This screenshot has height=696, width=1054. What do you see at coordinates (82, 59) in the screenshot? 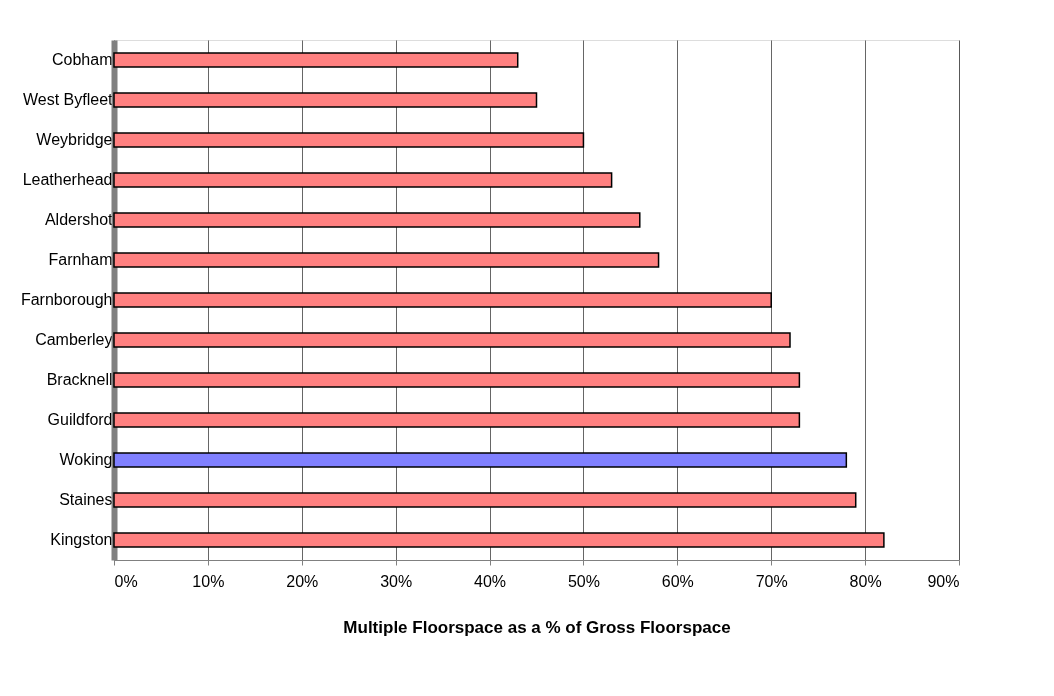
I see `y-tick-label: Cobham` at bounding box center [82, 59].